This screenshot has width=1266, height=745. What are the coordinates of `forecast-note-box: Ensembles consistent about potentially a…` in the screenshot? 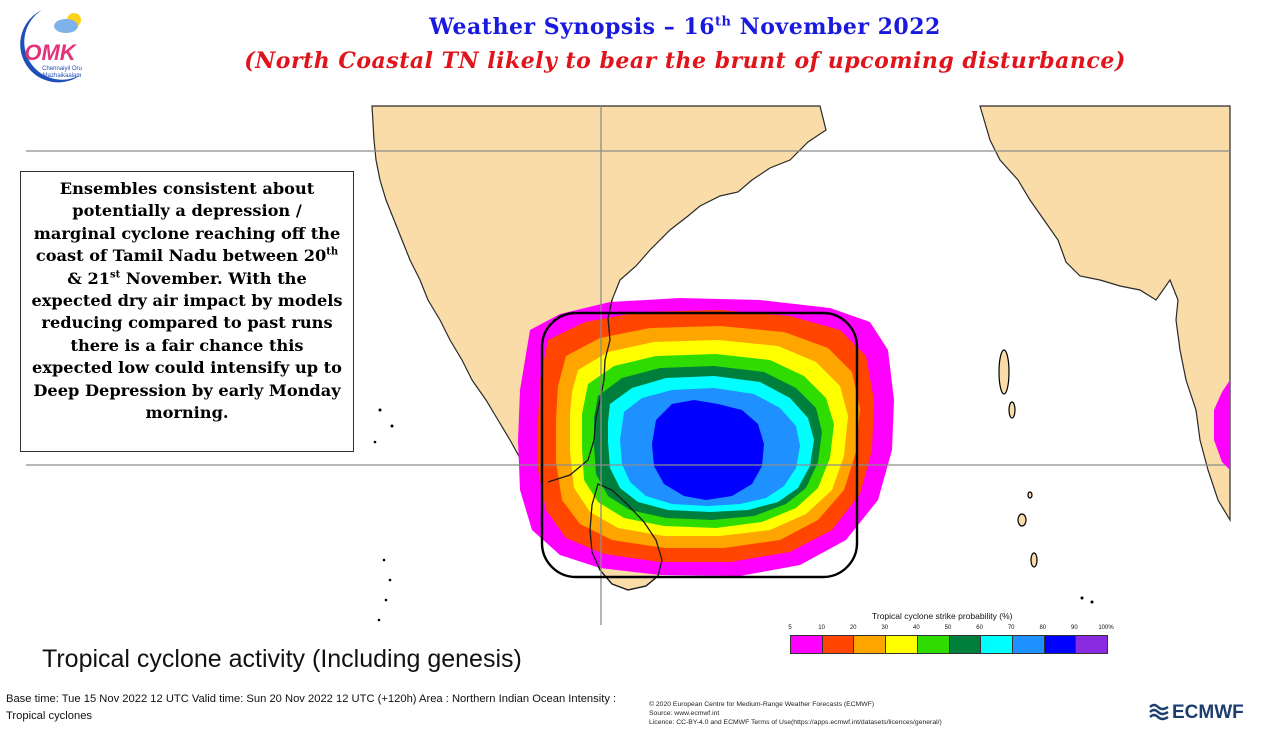 It's located at (187, 311).